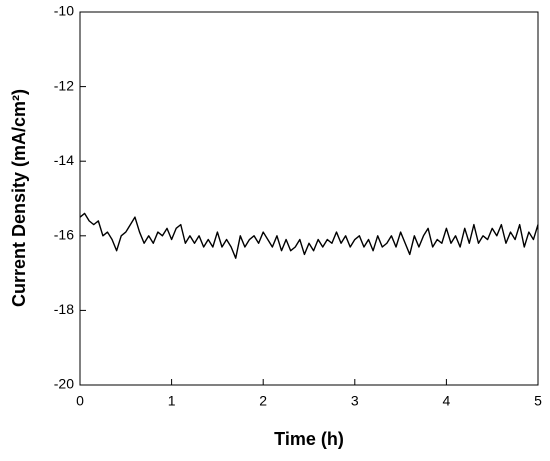 The height and width of the screenshot is (461, 550). What do you see at coordinates (19, 198) in the screenshot?
I see `y-axis-title: Current Density (mA/cm²)` at bounding box center [19, 198].